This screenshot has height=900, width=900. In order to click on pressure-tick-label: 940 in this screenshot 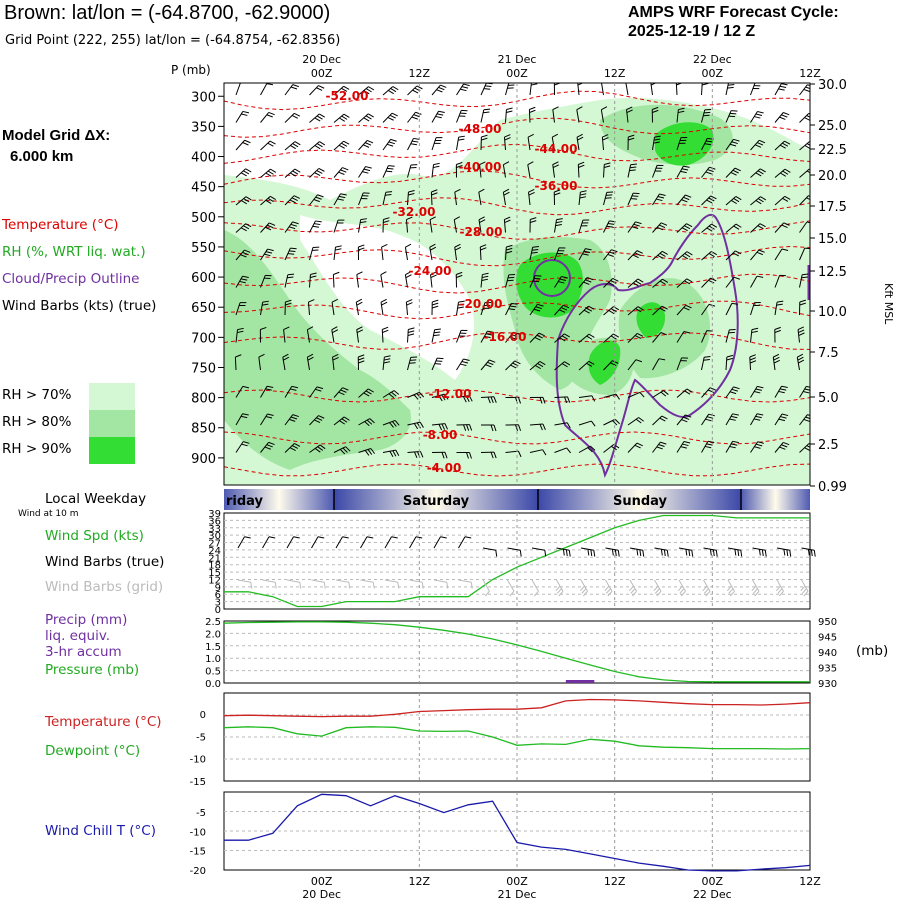, I will do `click(827, 653)`.